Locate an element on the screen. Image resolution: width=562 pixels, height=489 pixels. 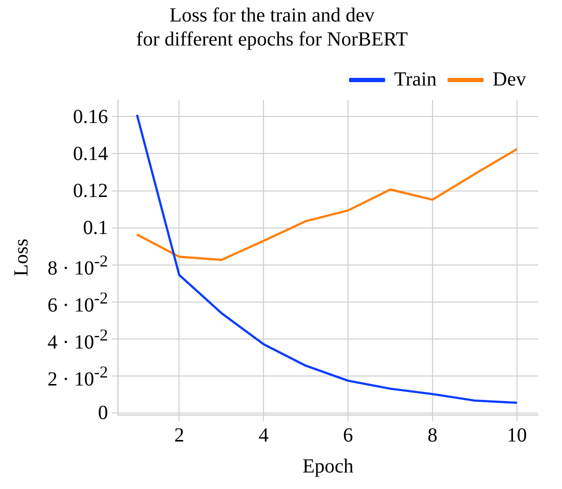
legend-label: Train is located at coordinates (415, 79).